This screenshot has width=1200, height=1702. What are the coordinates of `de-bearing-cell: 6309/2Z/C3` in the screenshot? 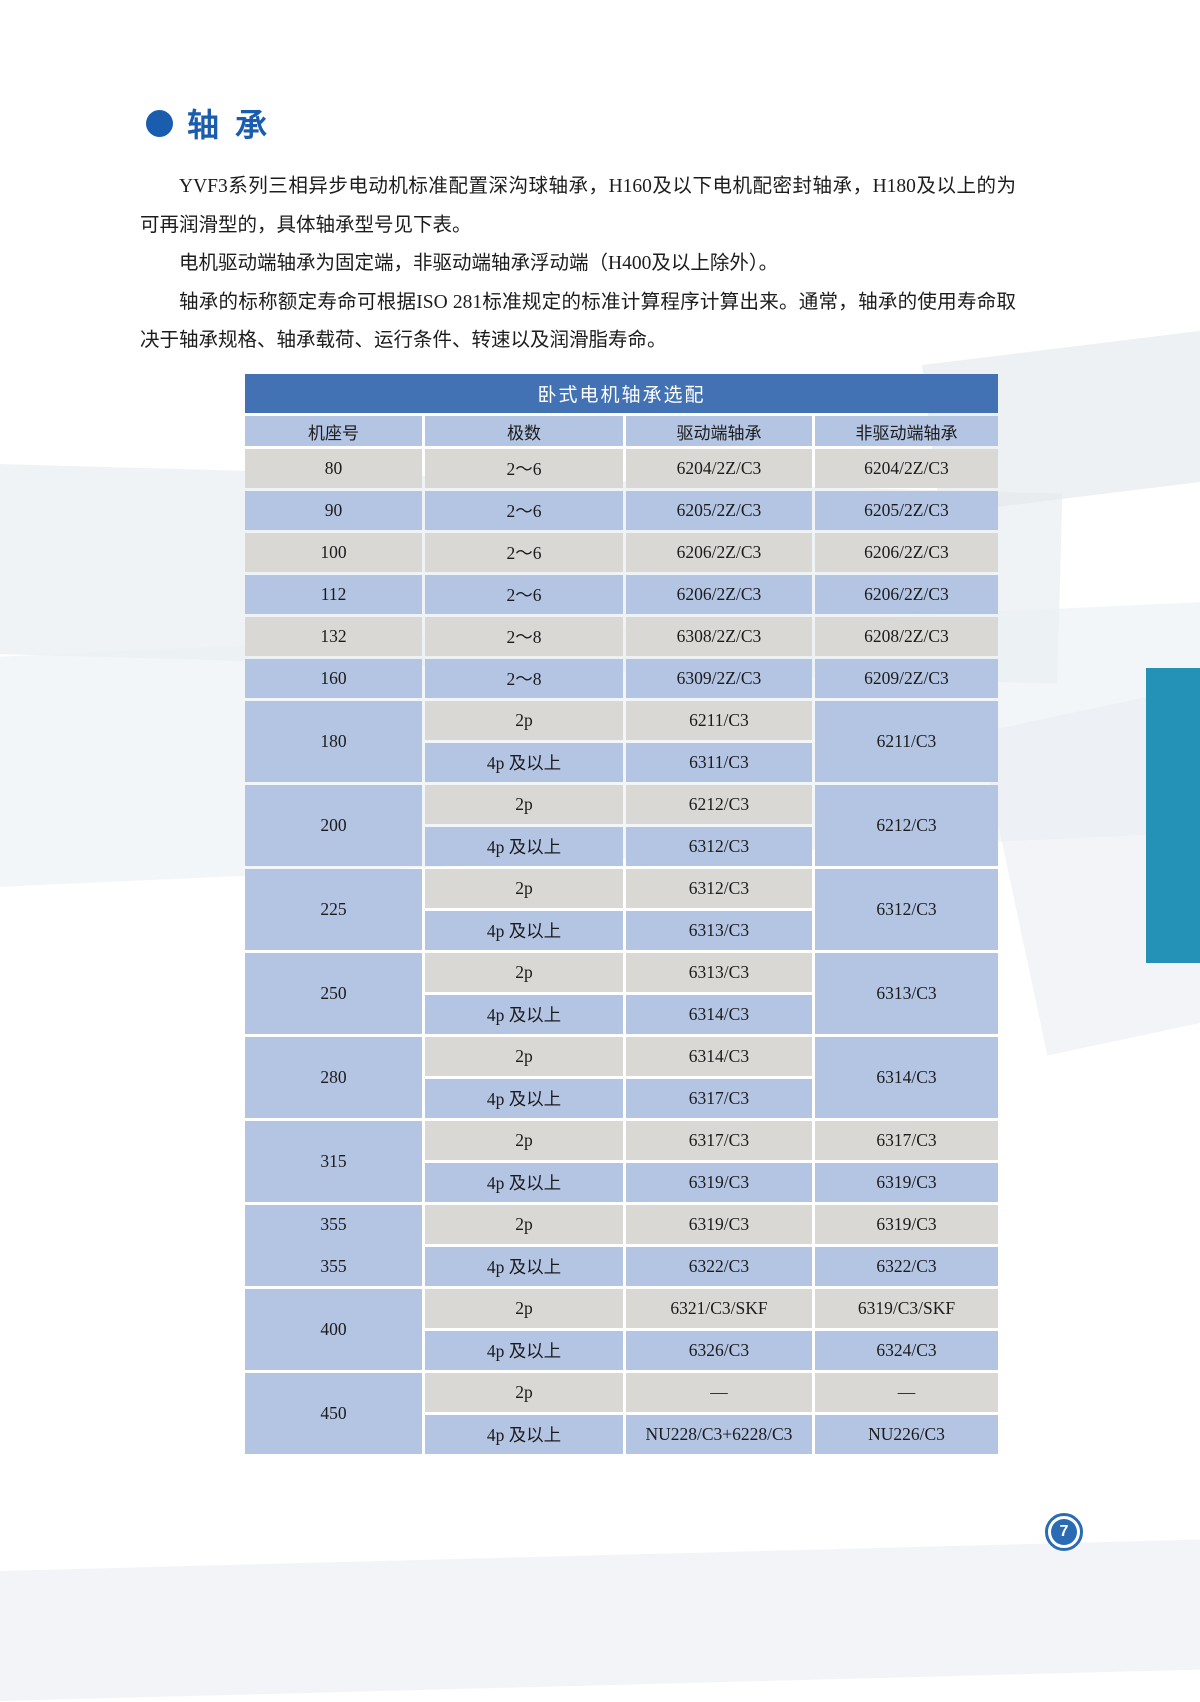 It's located at (718, 678).